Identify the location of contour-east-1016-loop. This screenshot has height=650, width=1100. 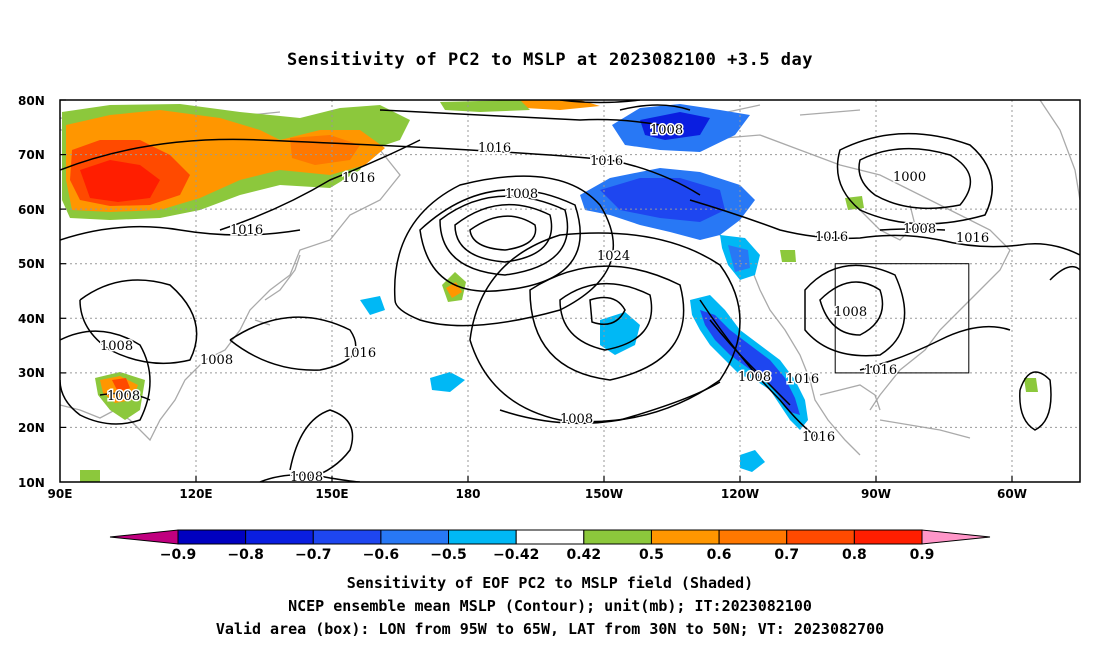
(855, 310).